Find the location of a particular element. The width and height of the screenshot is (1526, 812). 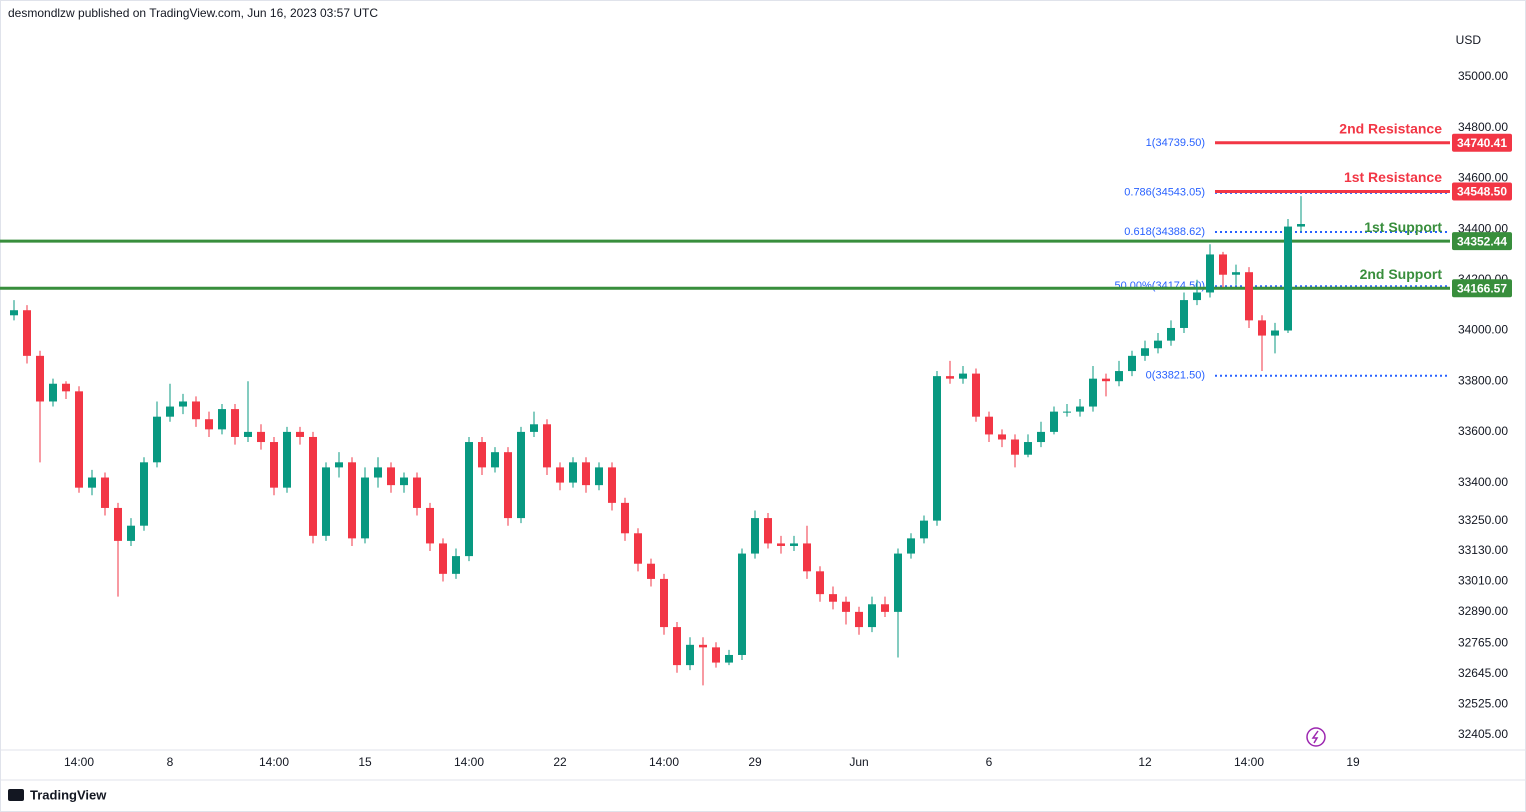

y-tick-label: 33600.00 is located at coordinates (1483, 431).